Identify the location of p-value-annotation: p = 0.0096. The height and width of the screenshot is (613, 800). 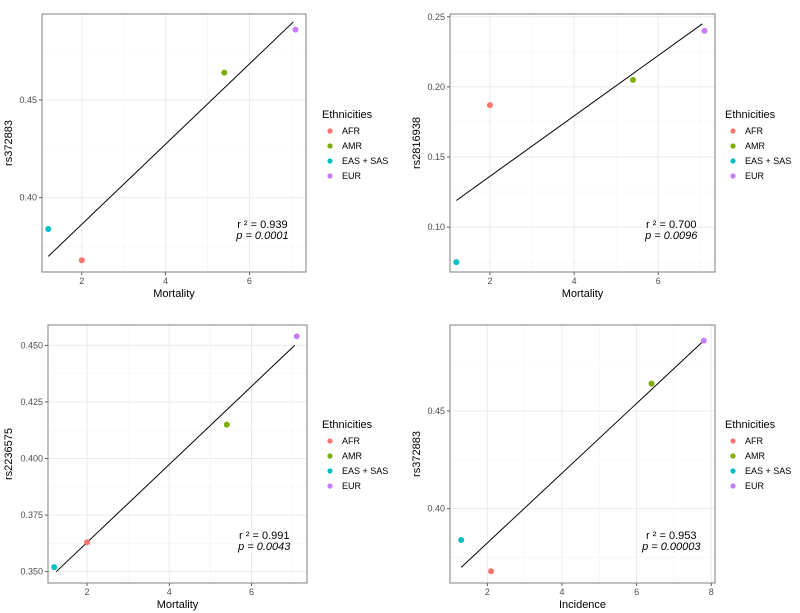
(671, 236).